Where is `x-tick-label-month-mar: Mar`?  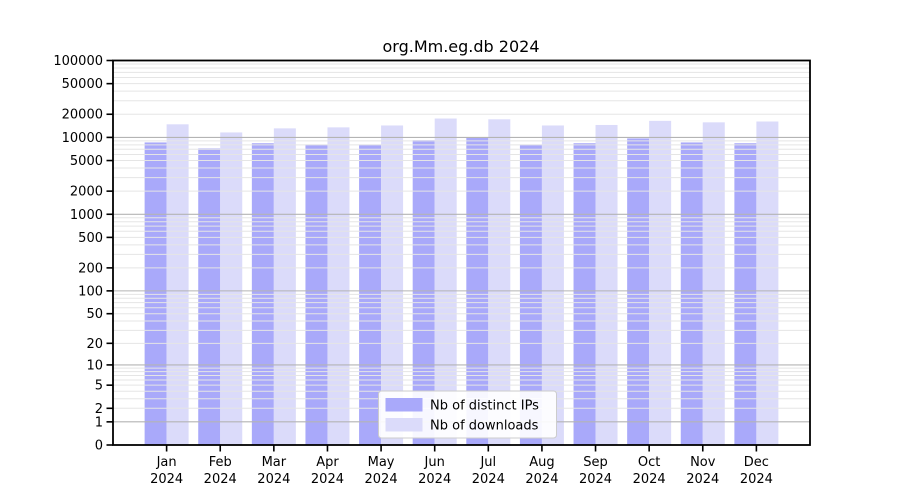 x-tick-label-month-mar: Mar is located at coordinates (274, 462).